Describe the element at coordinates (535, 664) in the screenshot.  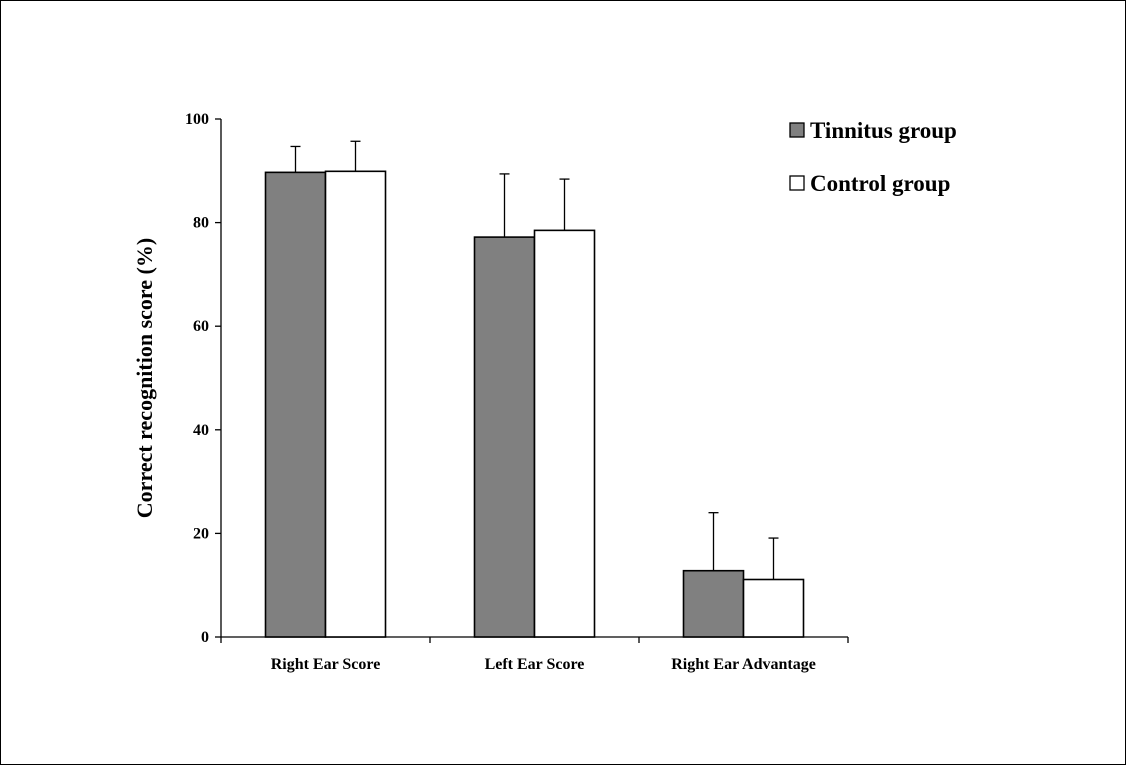
I see `x-tick-label: Left Ear Score` at that location.